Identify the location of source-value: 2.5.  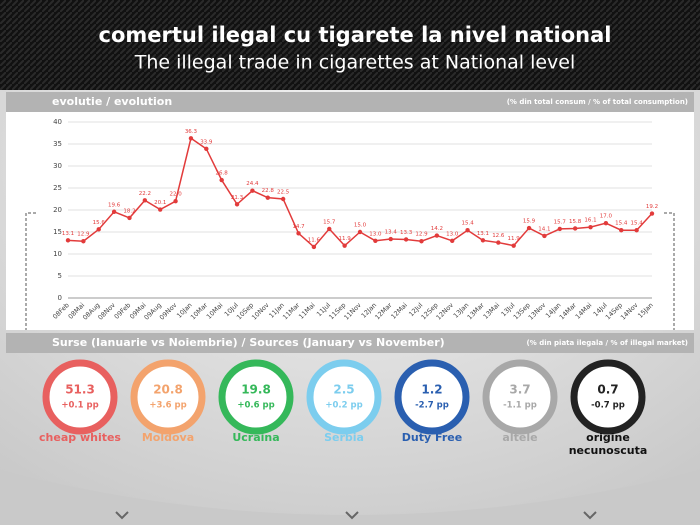
(343, 390).